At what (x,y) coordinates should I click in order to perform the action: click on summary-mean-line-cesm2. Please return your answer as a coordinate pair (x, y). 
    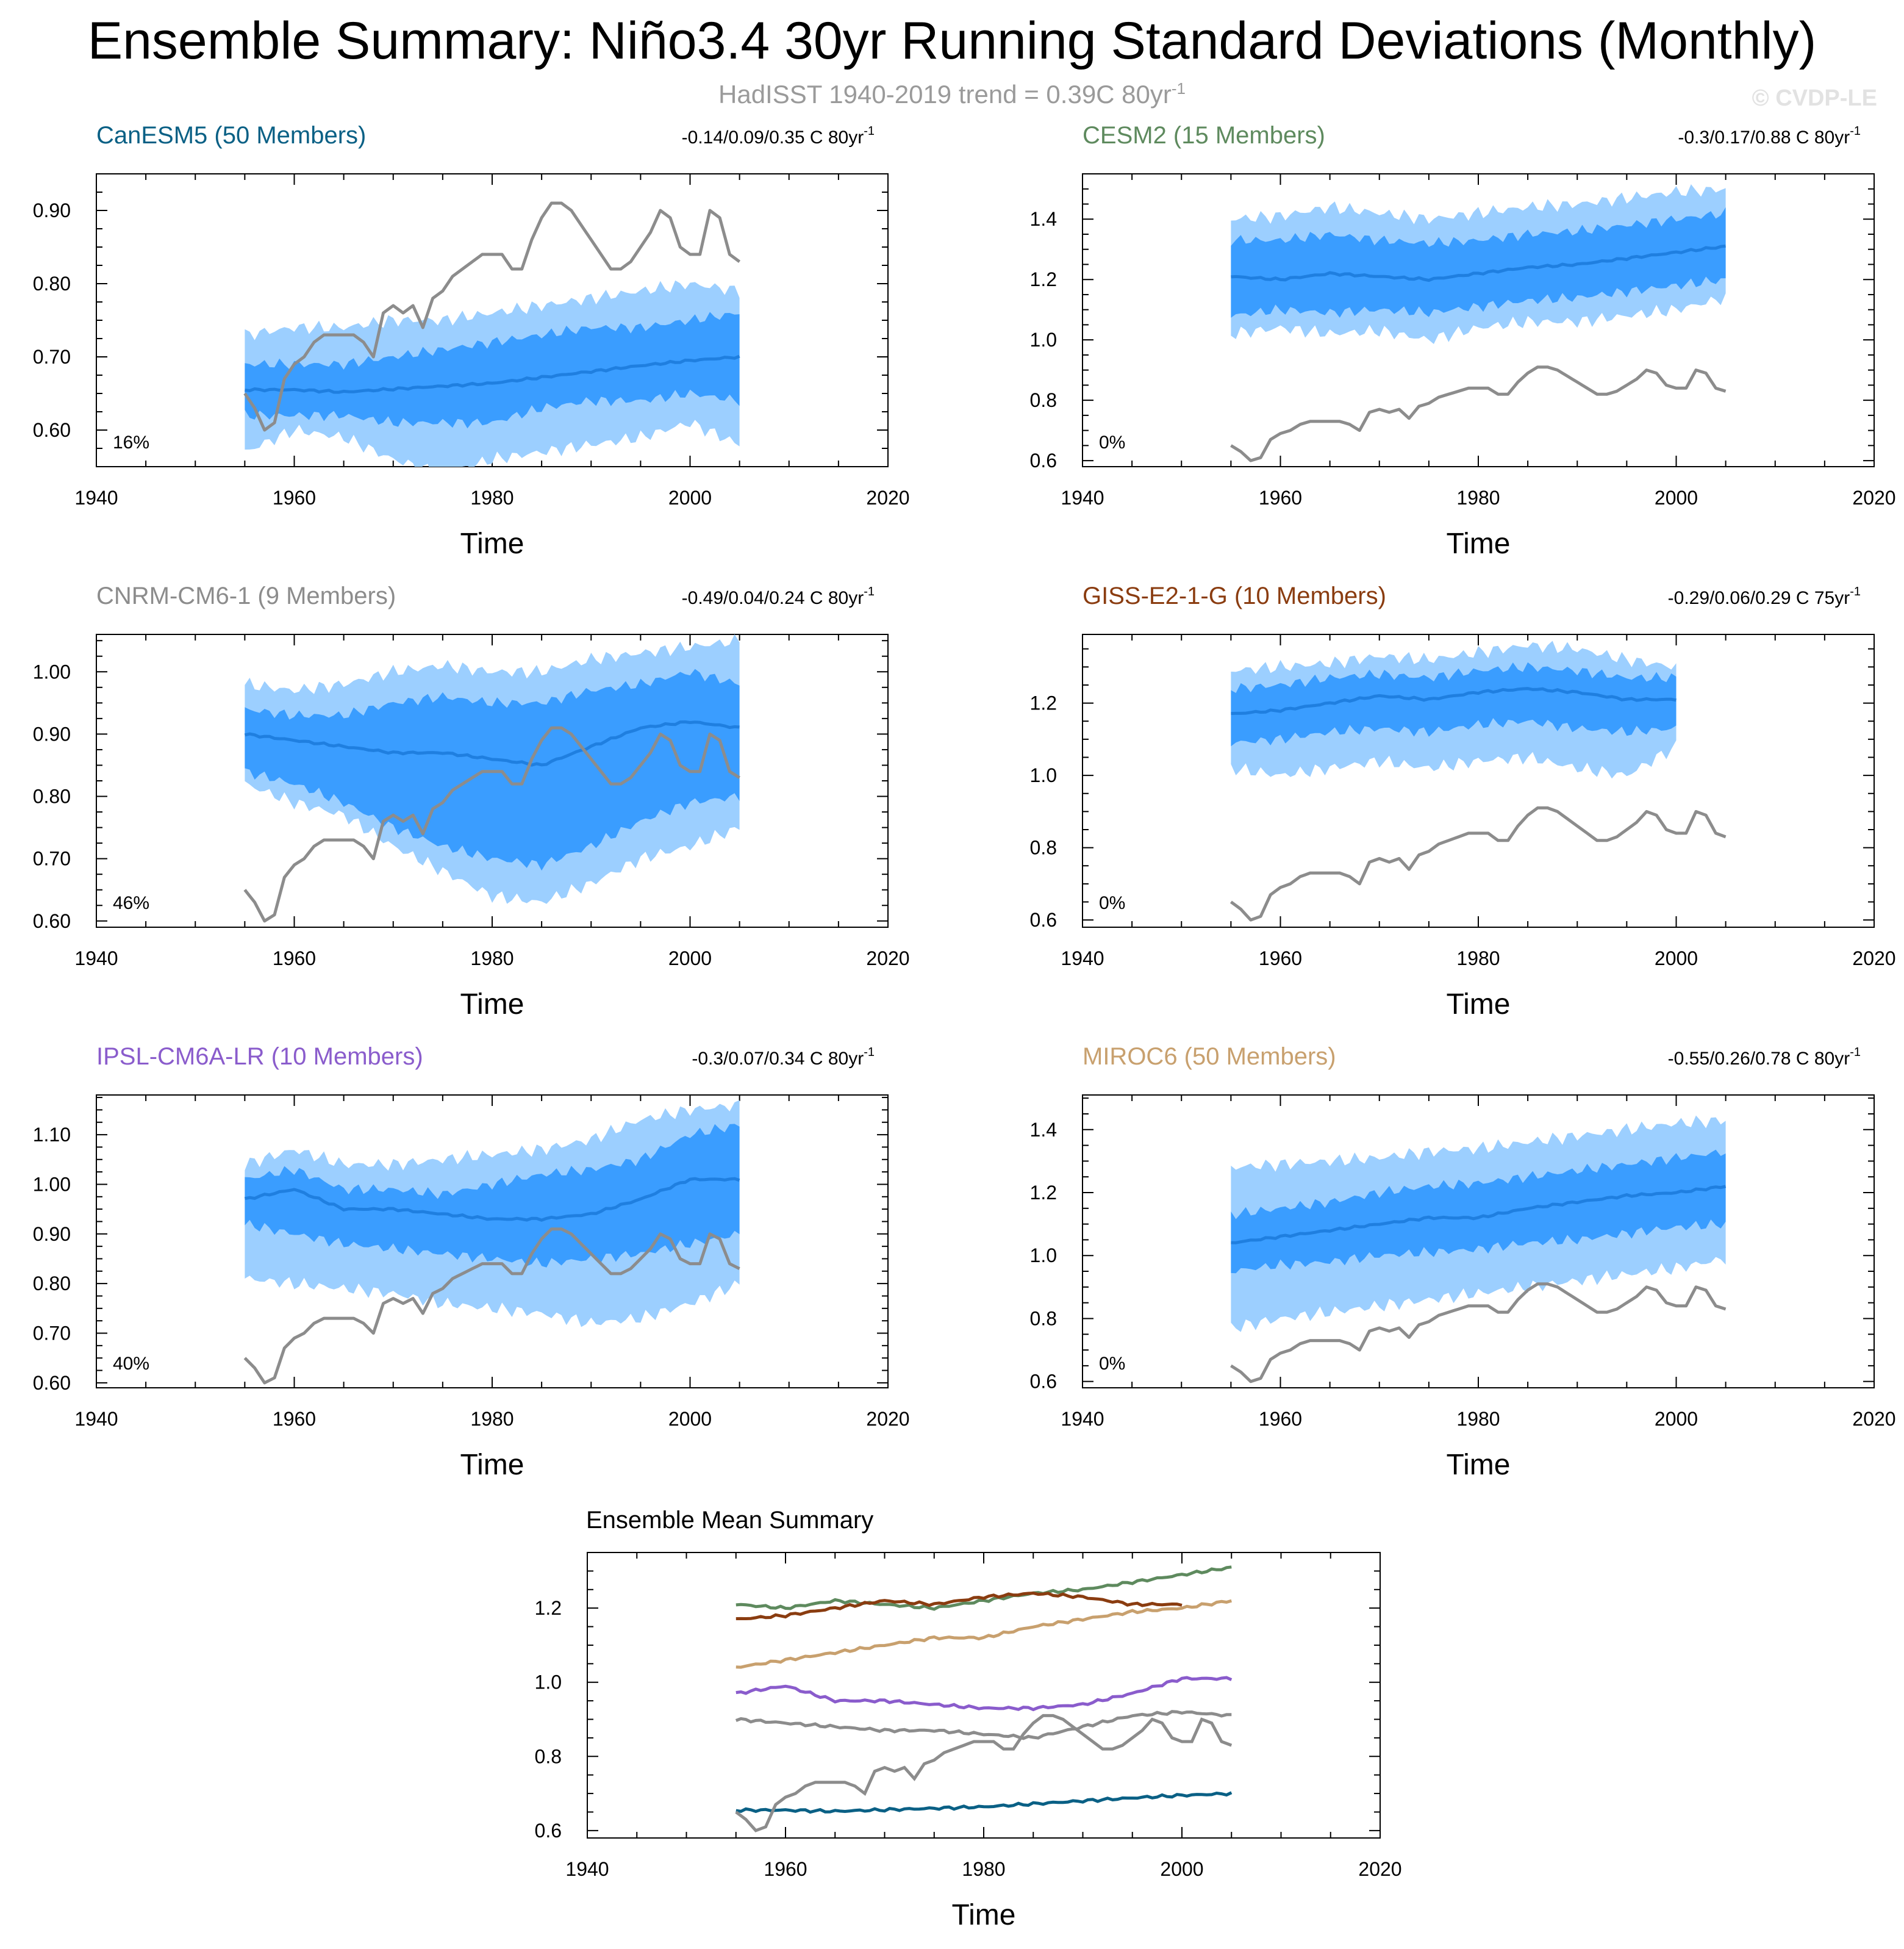
    Looking at the image, I should click on (983, 1588).